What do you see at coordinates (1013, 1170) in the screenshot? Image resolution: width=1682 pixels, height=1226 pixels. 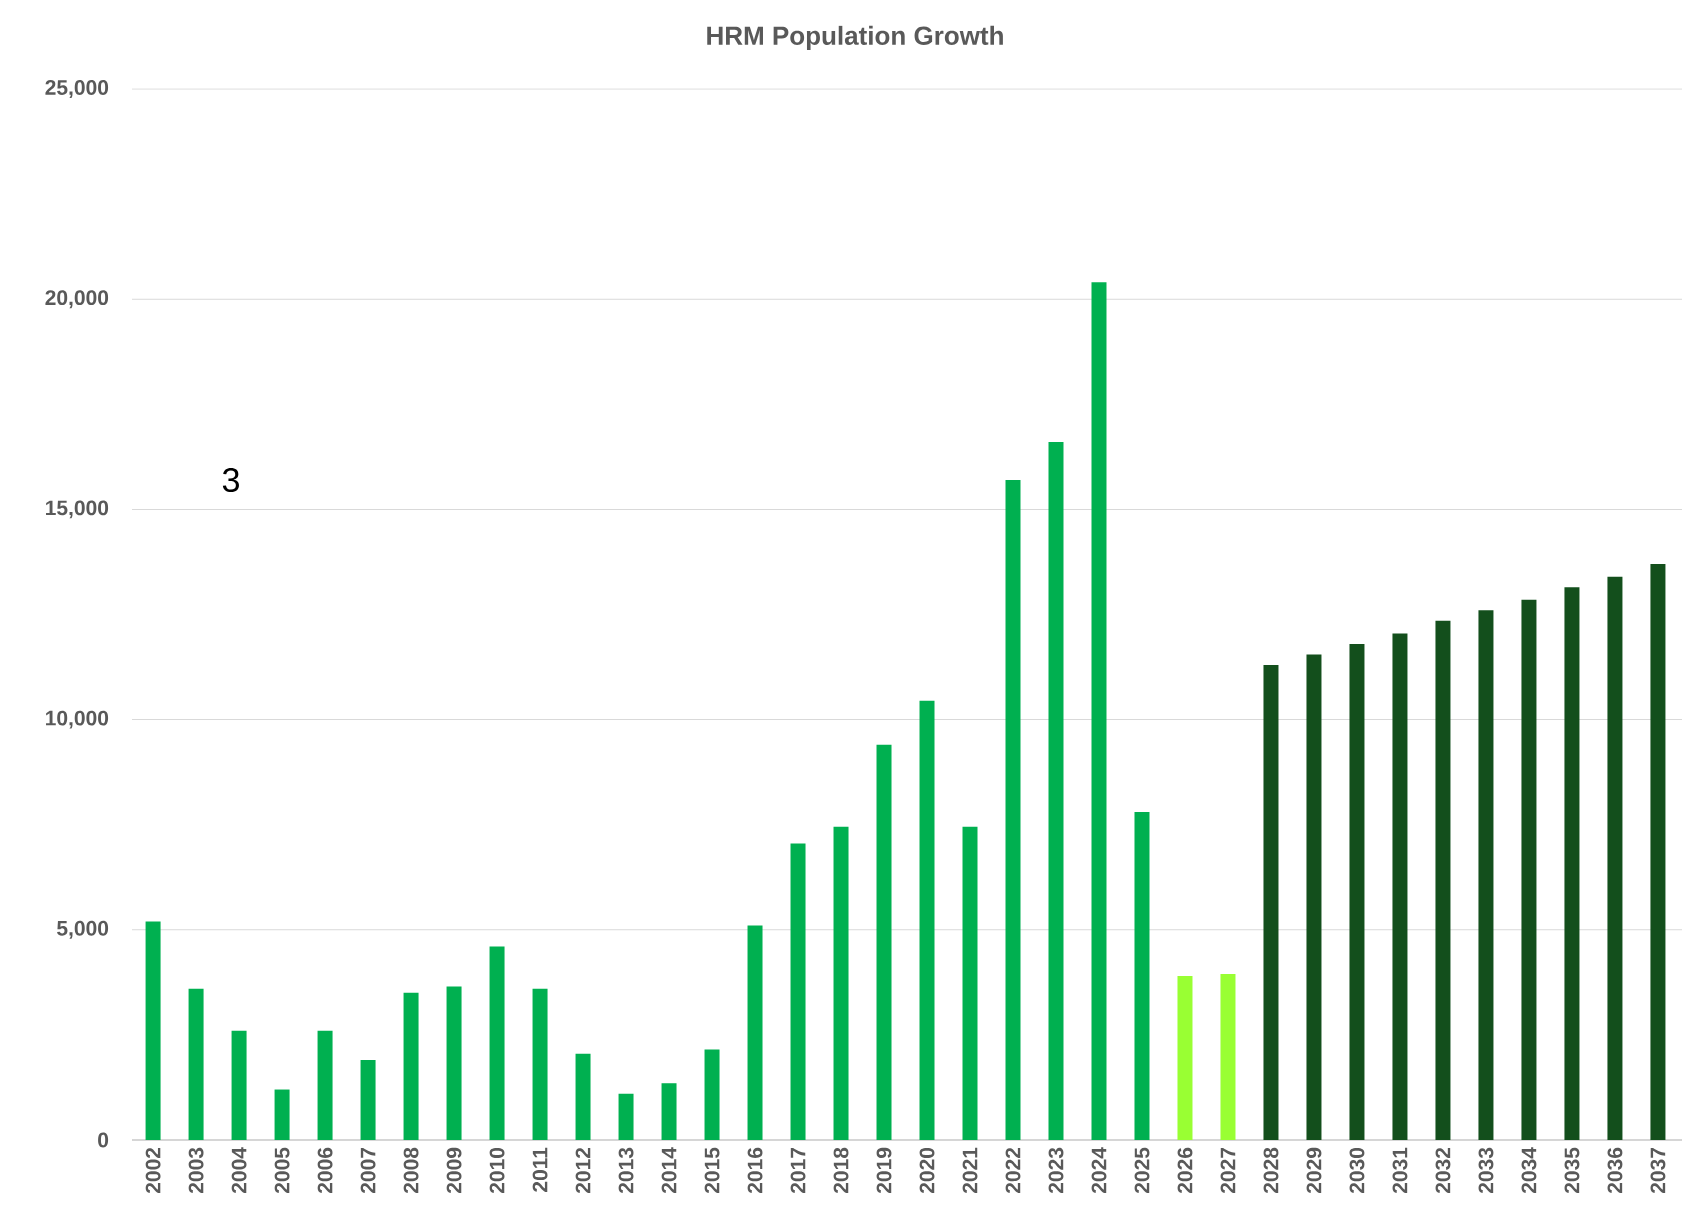 I see `x-tick-label: 2022` at bounding box center [1013, 1170].